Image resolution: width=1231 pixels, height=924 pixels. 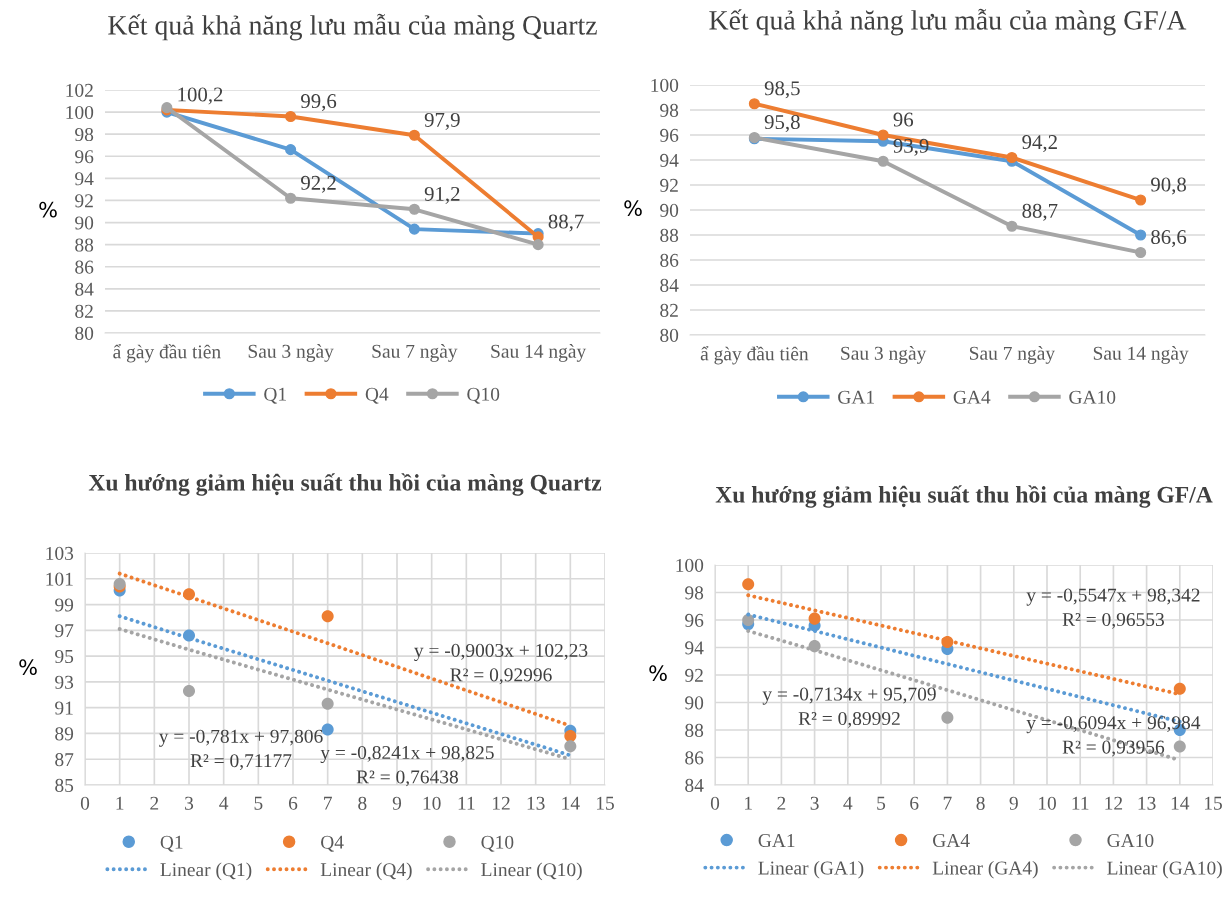 What do you see at coordinates (318, 184) in the screenshot?
I see `data-label: 92,2` at bounding box center [318, 184].